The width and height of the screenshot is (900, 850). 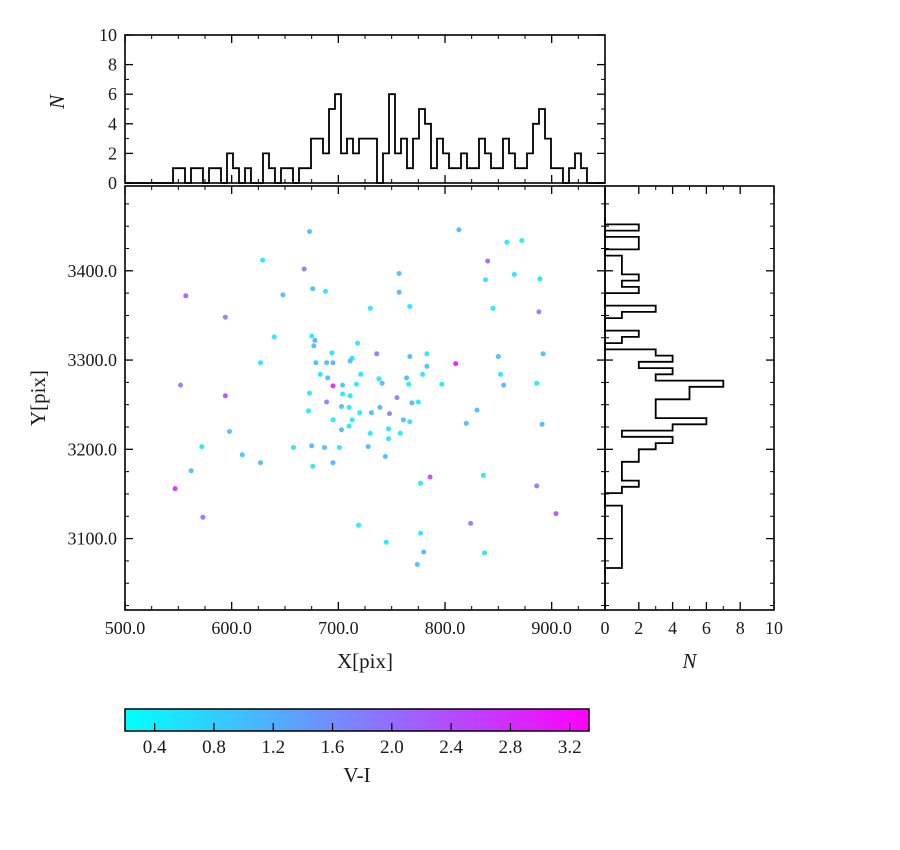 What do you see at coordinates (357, 747) in the screenshot?
I see `colorbar-panel: 0.4 0.8 1.2 1.6 2.0 2.4 2.8 3.2 V-I` at bounding box center [357, 747].